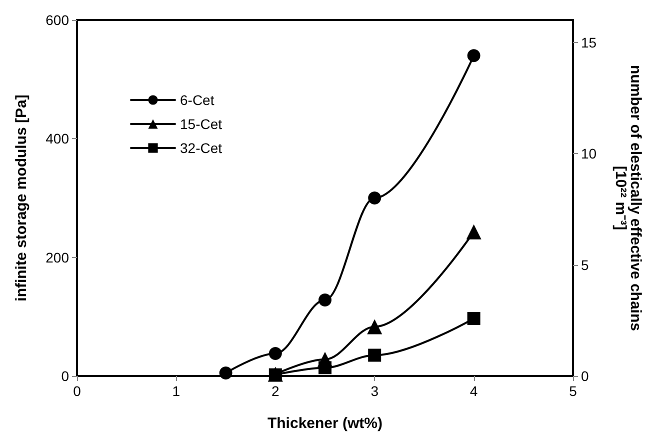 The height and width of the screenshot is (443, 662). Describe the element at coordinates (21, 198) in the screenshot. I see `y-axis-title: infinite storage modulus [Pa]` at that location.